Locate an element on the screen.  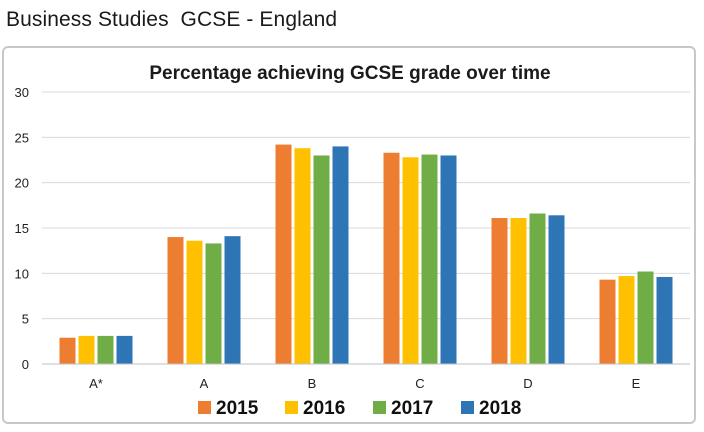
x-tick-label: E is located at coordinates (636, 383).